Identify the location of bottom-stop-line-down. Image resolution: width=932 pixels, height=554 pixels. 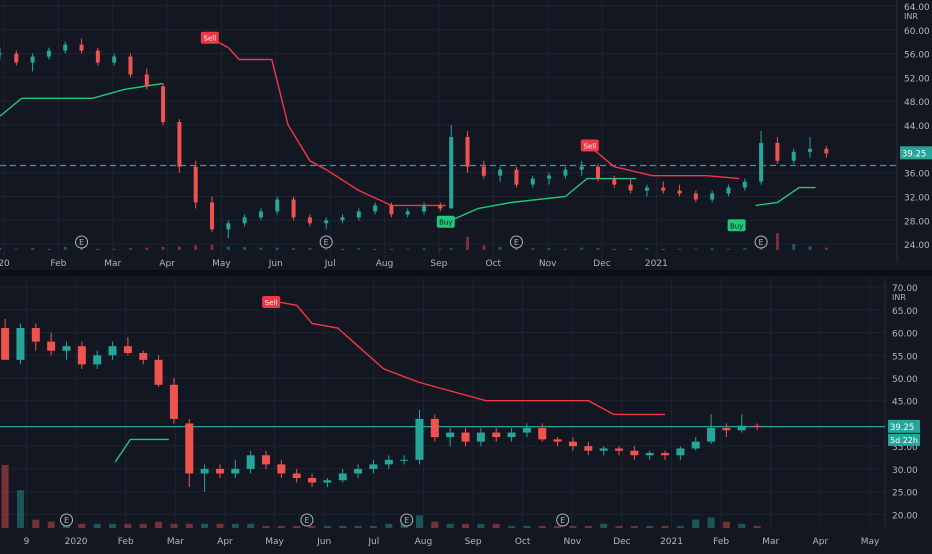
(467, 358).